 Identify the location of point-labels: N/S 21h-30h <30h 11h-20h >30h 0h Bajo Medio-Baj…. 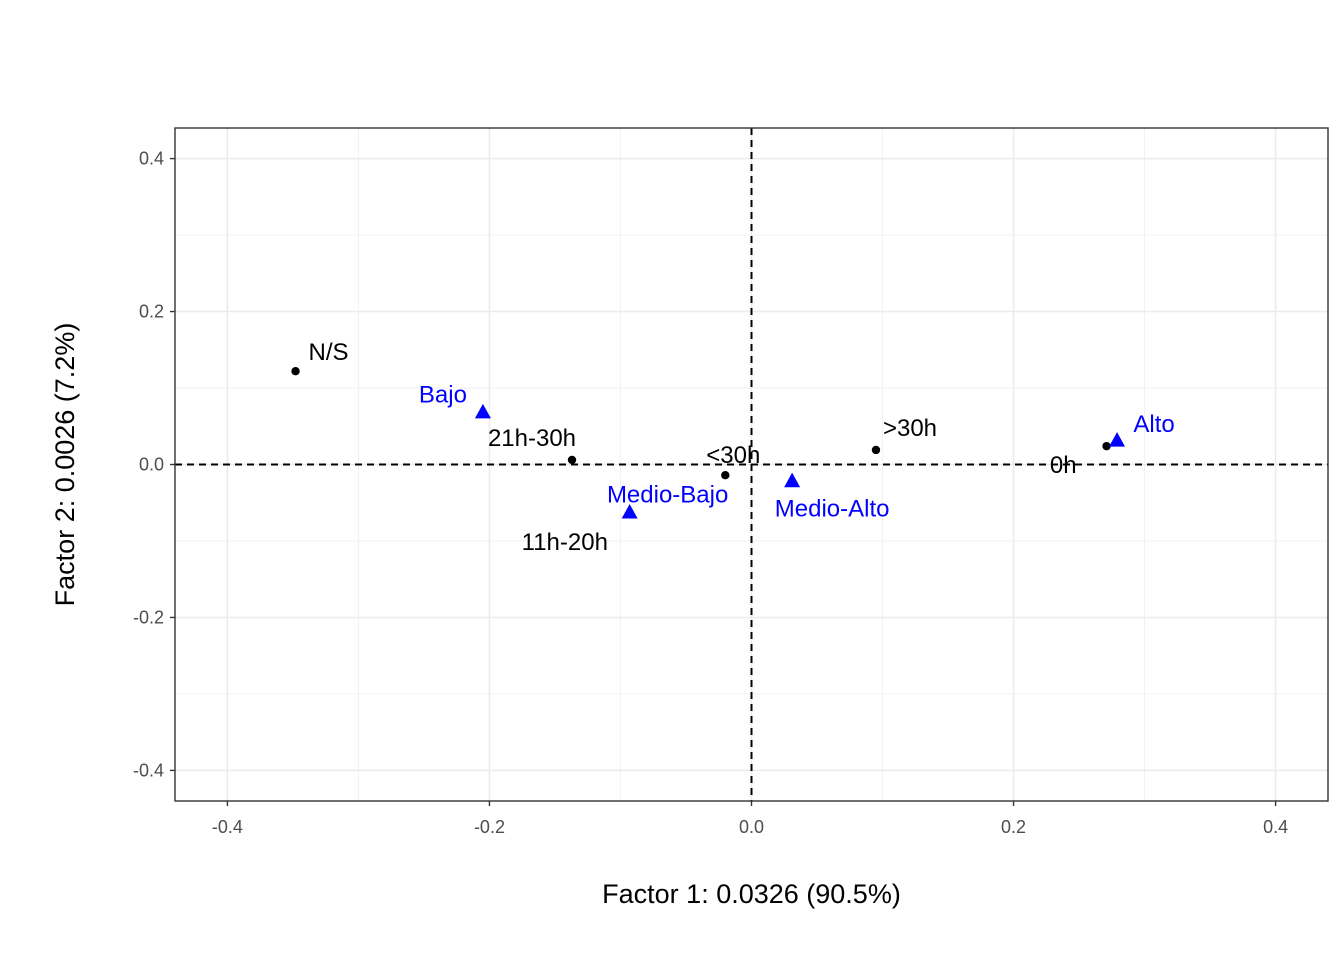
(742, 447).